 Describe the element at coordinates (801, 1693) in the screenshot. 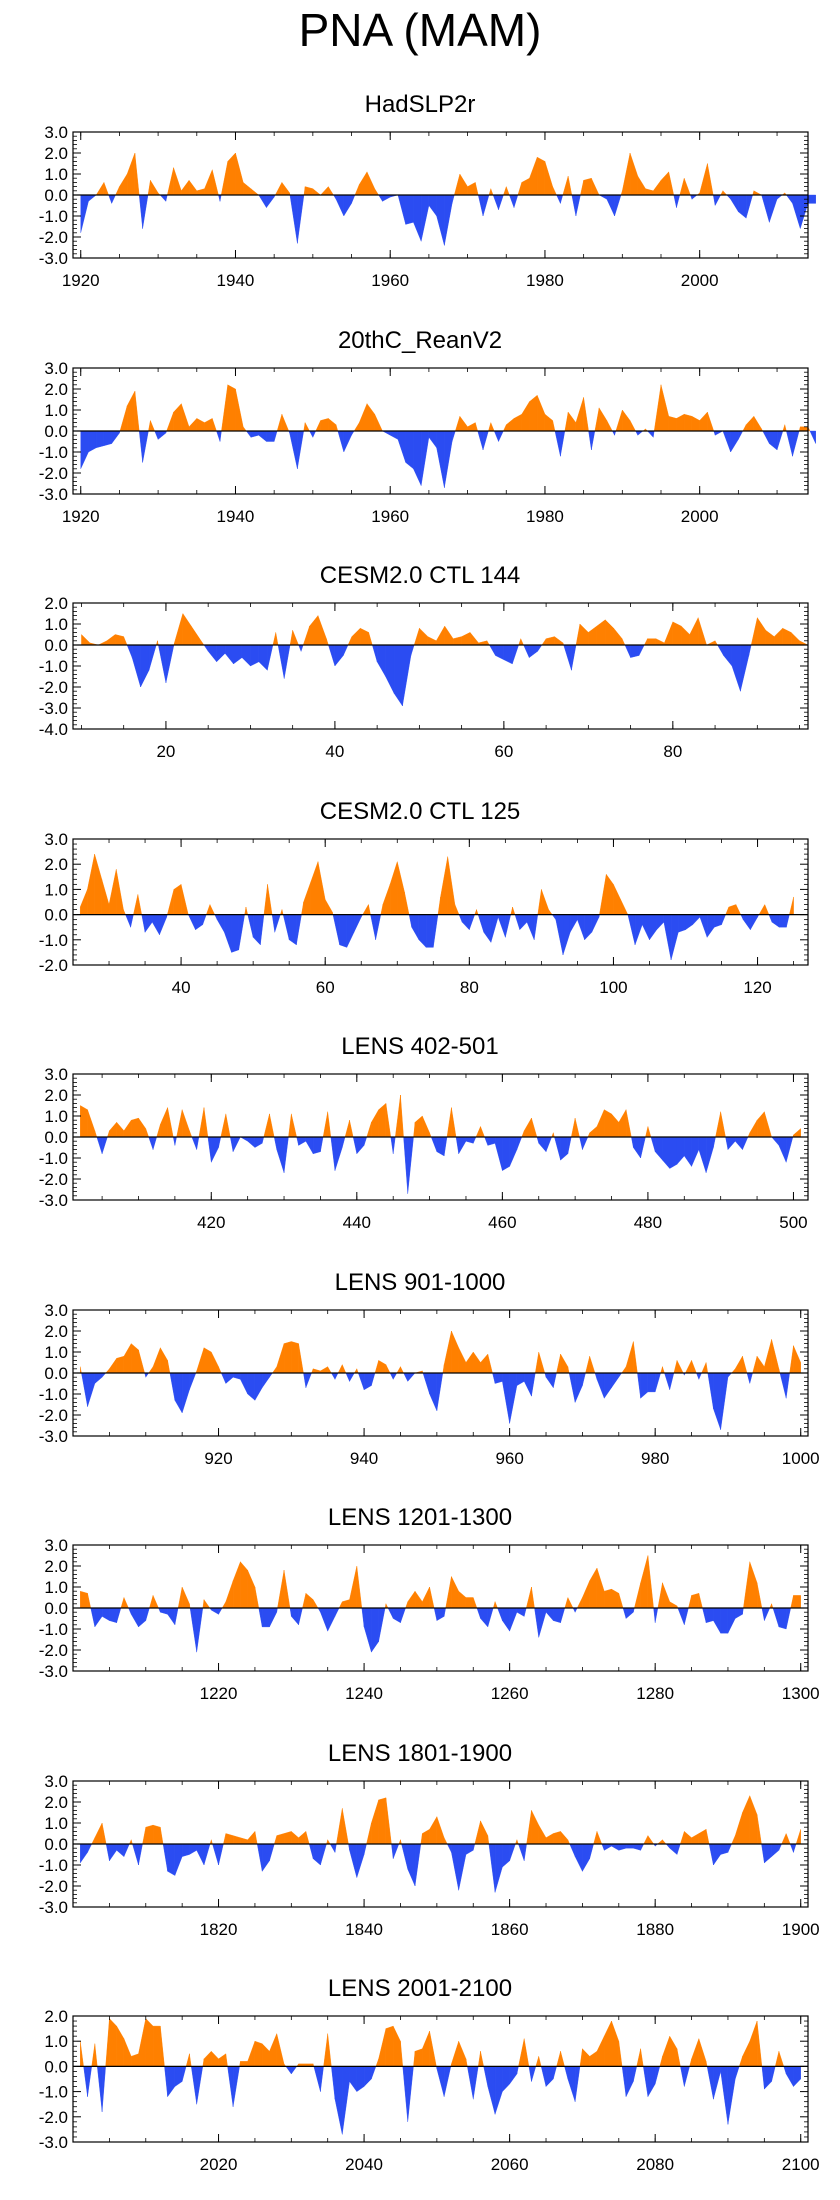

I see `x-tick-label: 1300` at that location.